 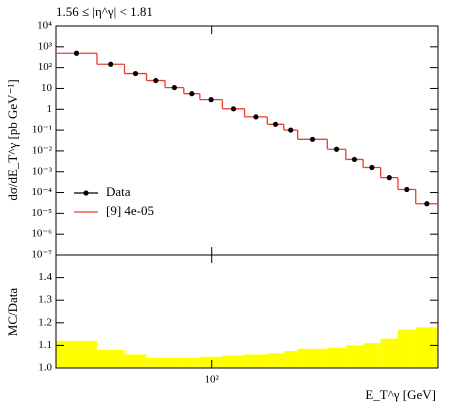 What do you see at coordinates (86, 193) in the screenshot?
I see `legend-marker` at bounding box center [86, 193].